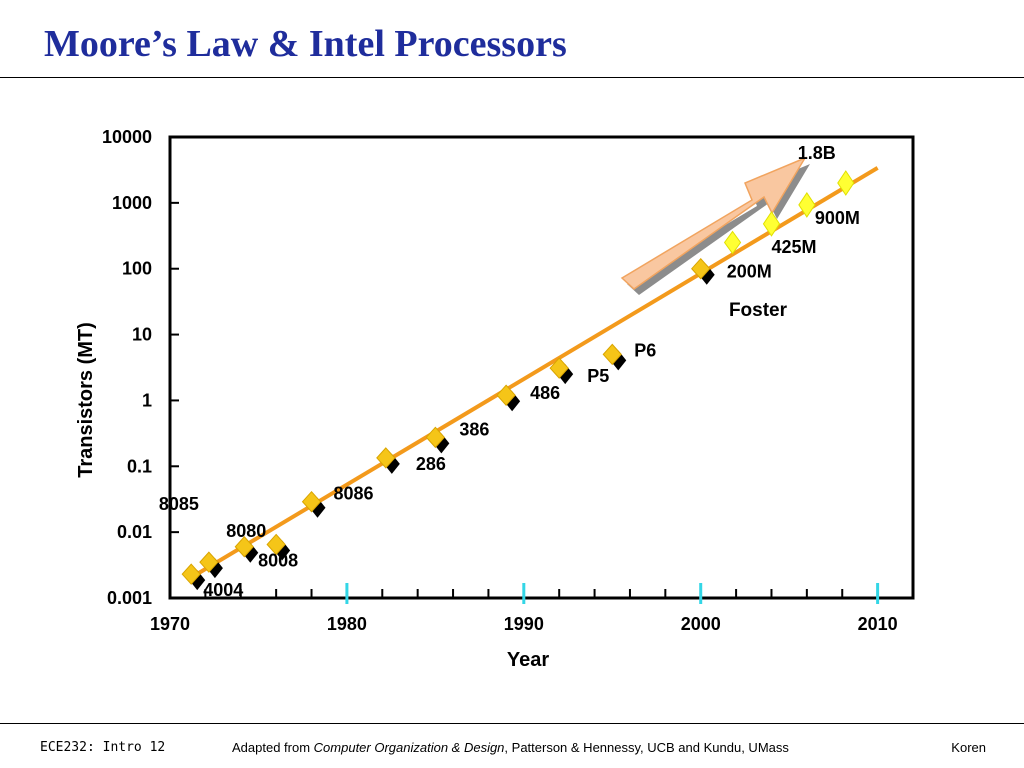 Image resolution: width=1024 pixels, height=768 pixels. Describe the element at coordinates (170, 624) in the screenshot. I see `x-tick-label: 1970` at that location.